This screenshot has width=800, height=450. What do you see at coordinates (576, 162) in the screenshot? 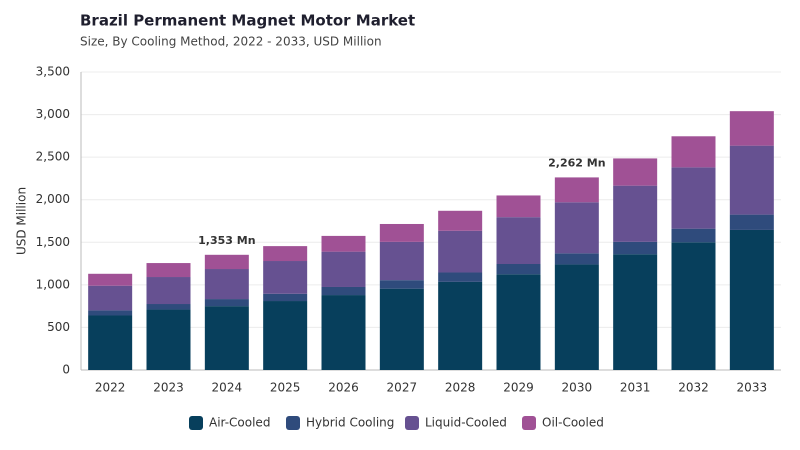
I see `annotation: 2,262 Mn` at bounding box center [576, 162].